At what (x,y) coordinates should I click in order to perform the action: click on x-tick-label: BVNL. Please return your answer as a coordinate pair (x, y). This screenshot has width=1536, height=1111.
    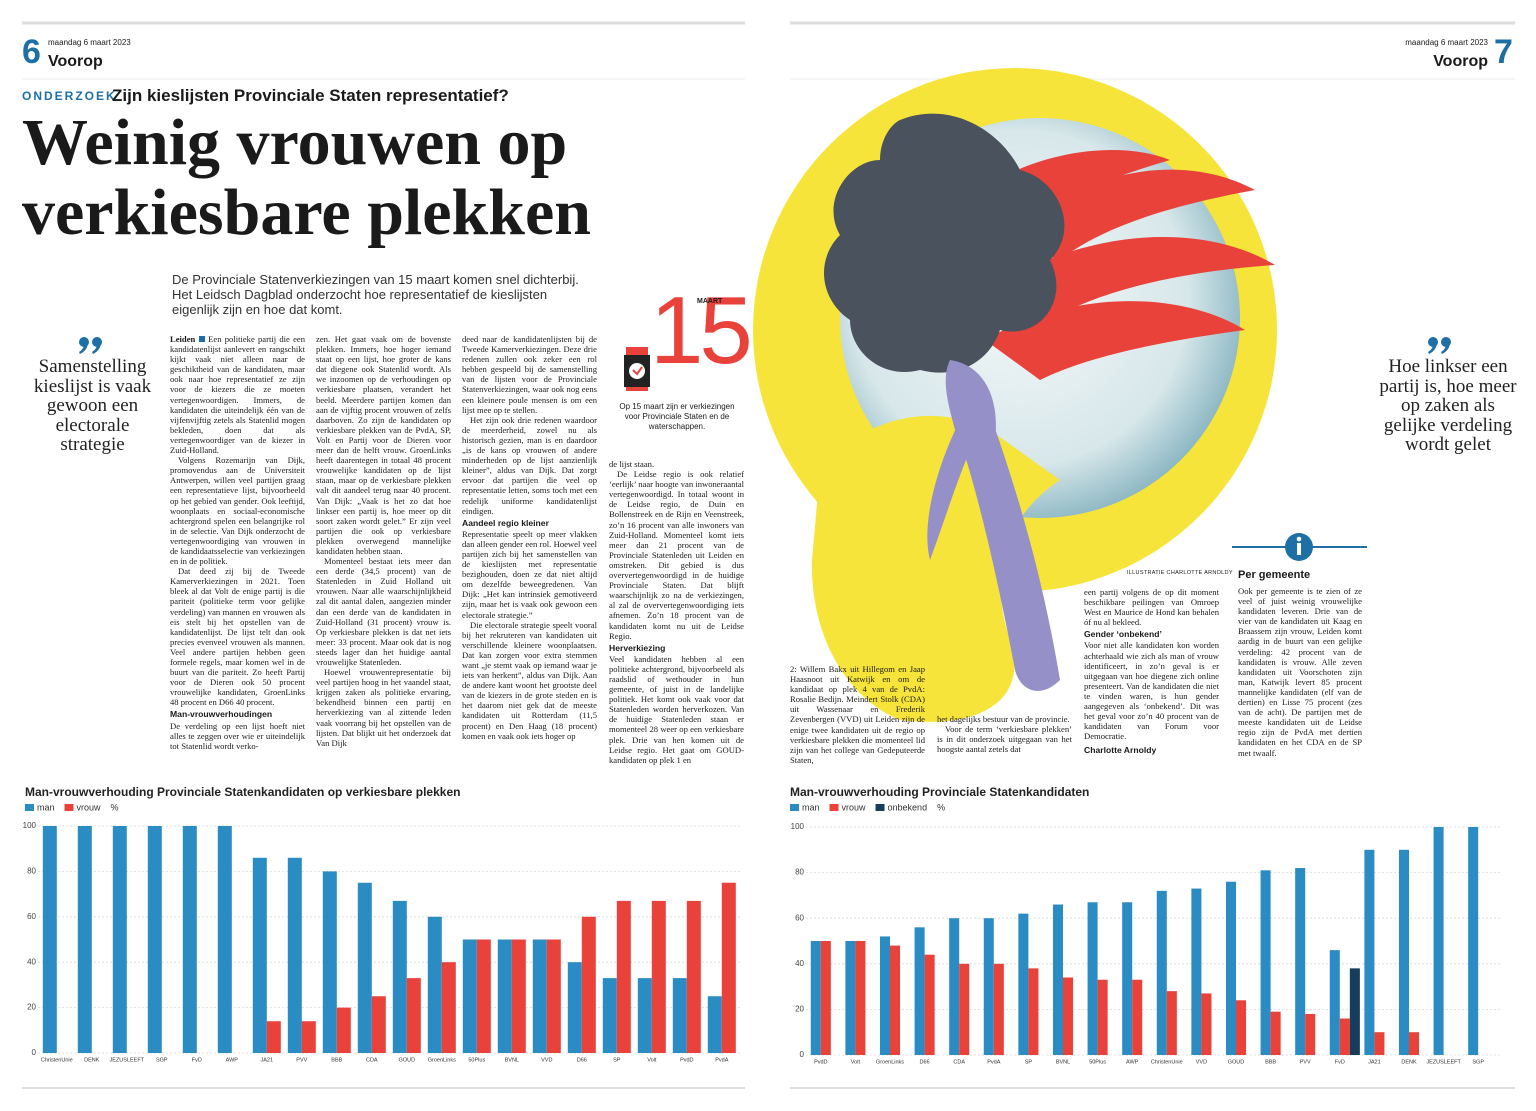
    Looking at the image, I should click on (512, 1060).